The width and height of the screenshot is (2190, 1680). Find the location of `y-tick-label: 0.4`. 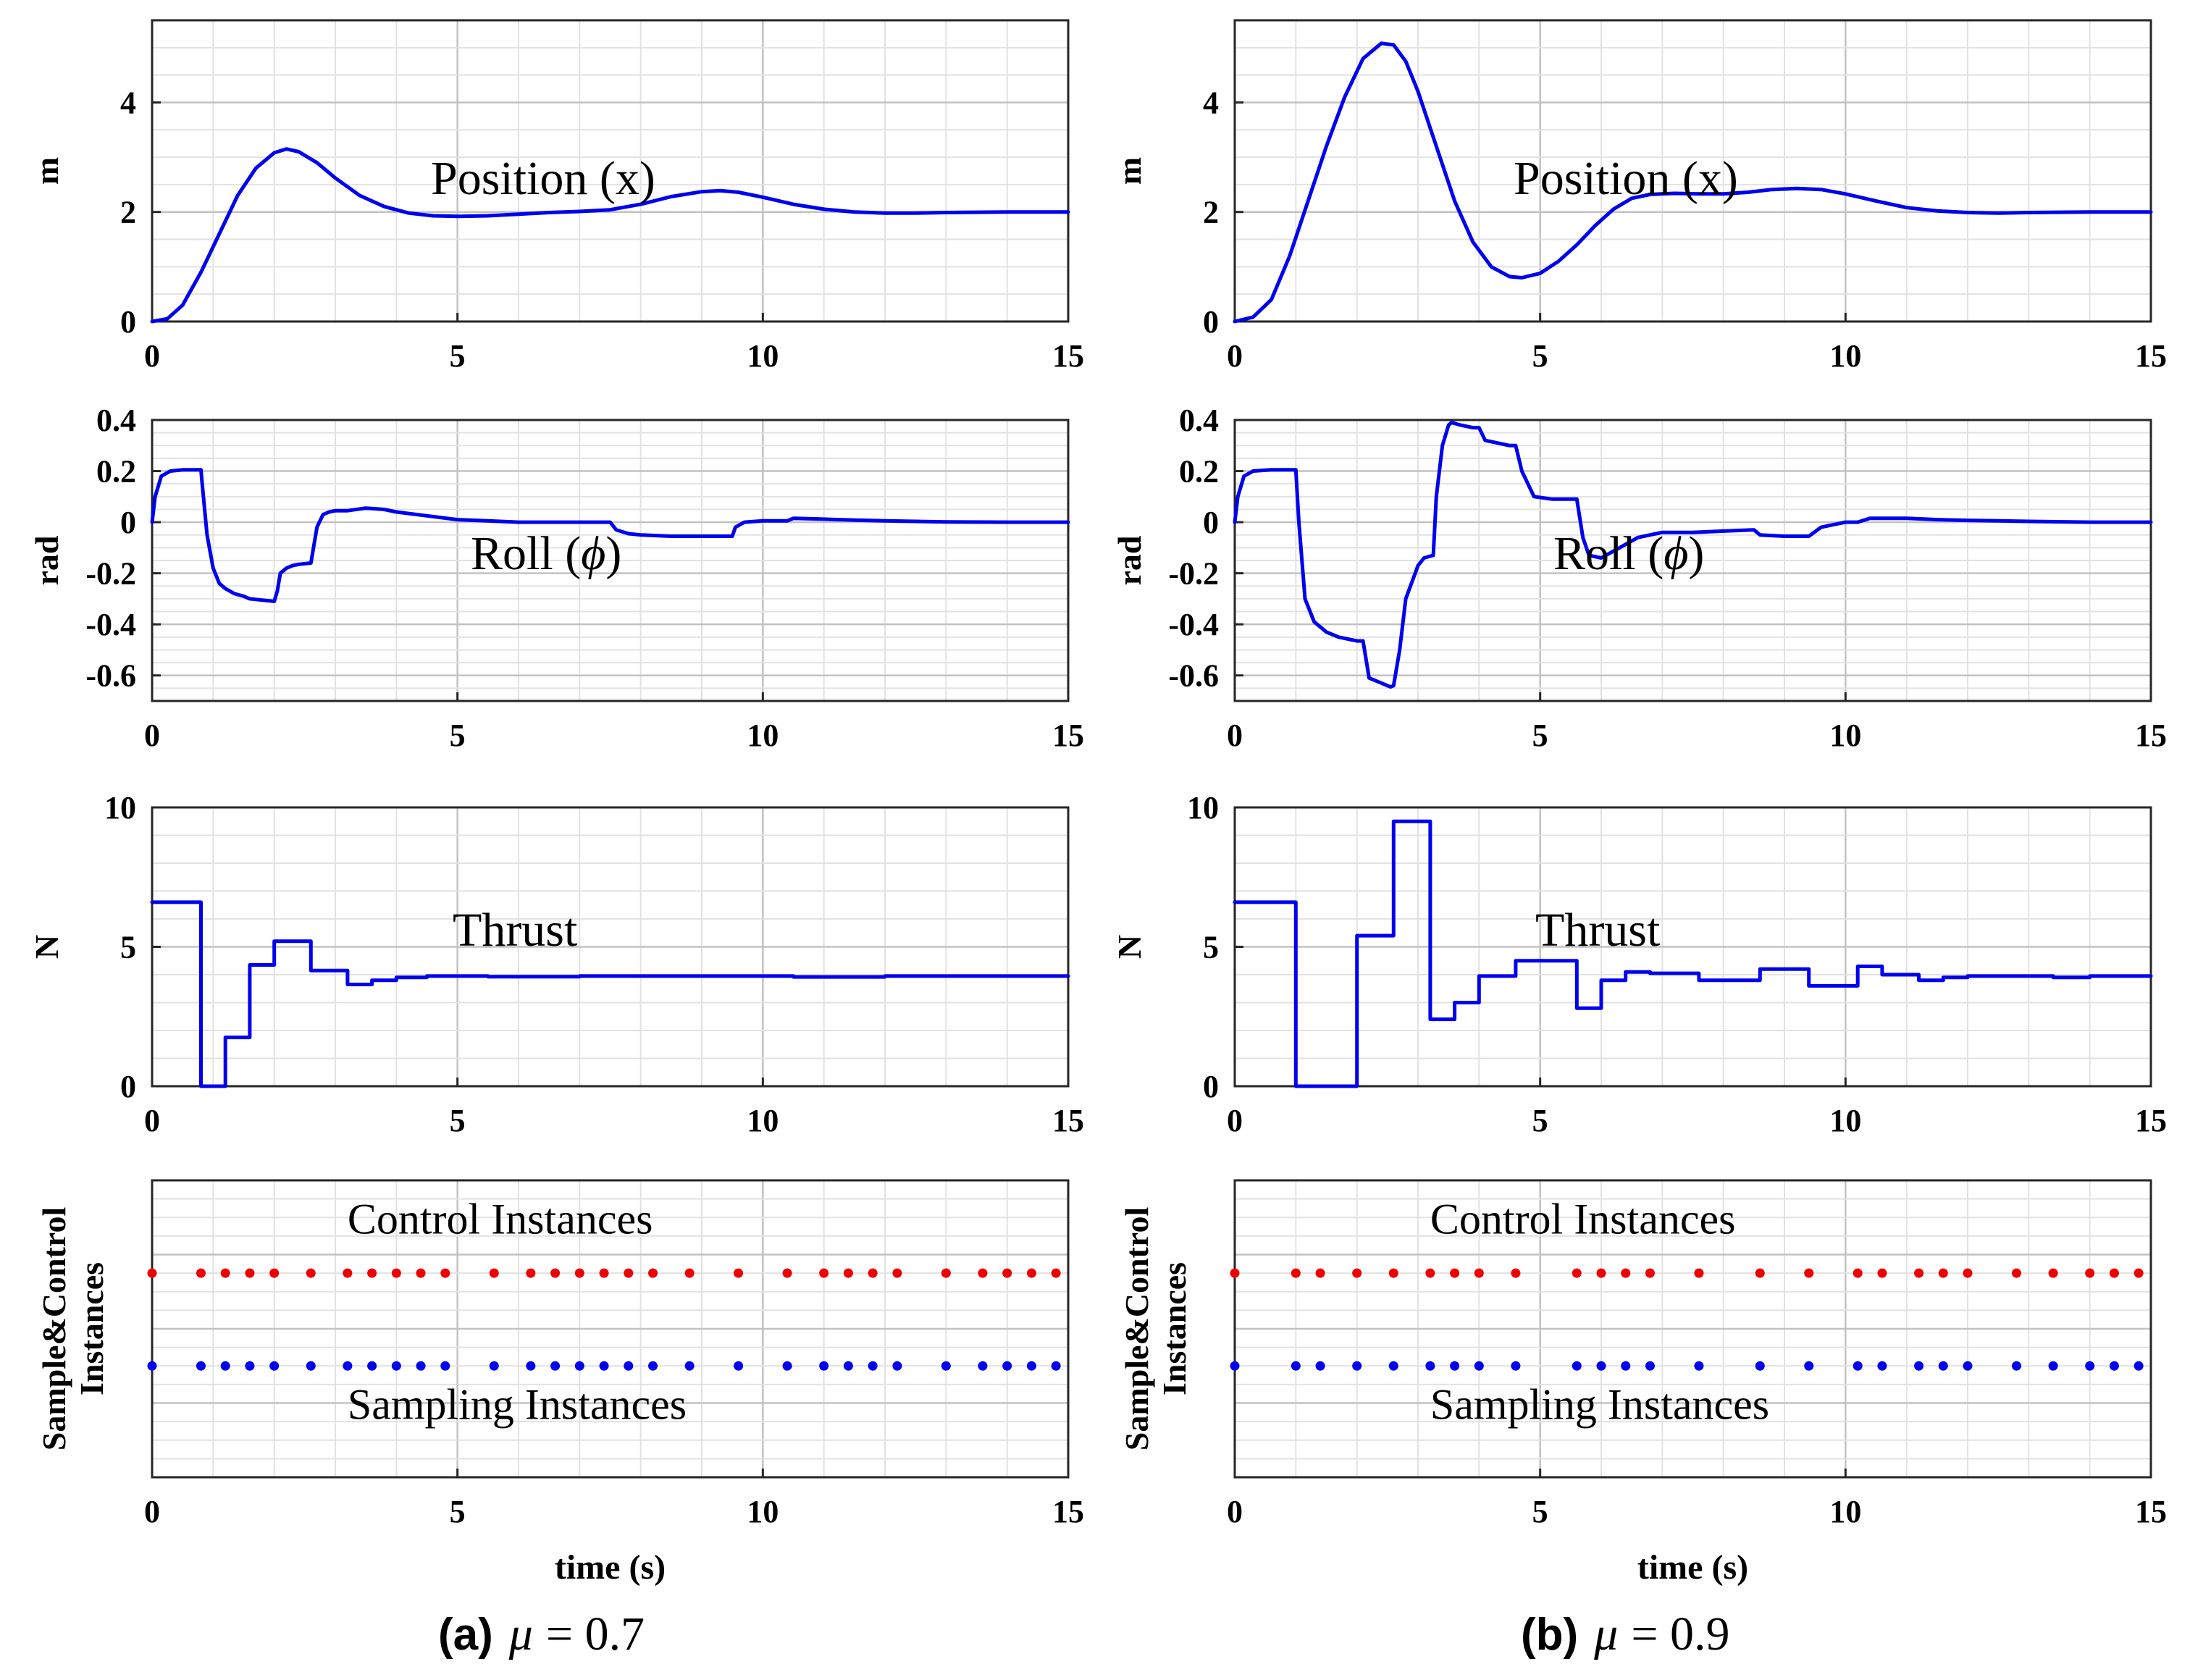

y-tick-label: 0.4 is located at coordinates (116, 420).